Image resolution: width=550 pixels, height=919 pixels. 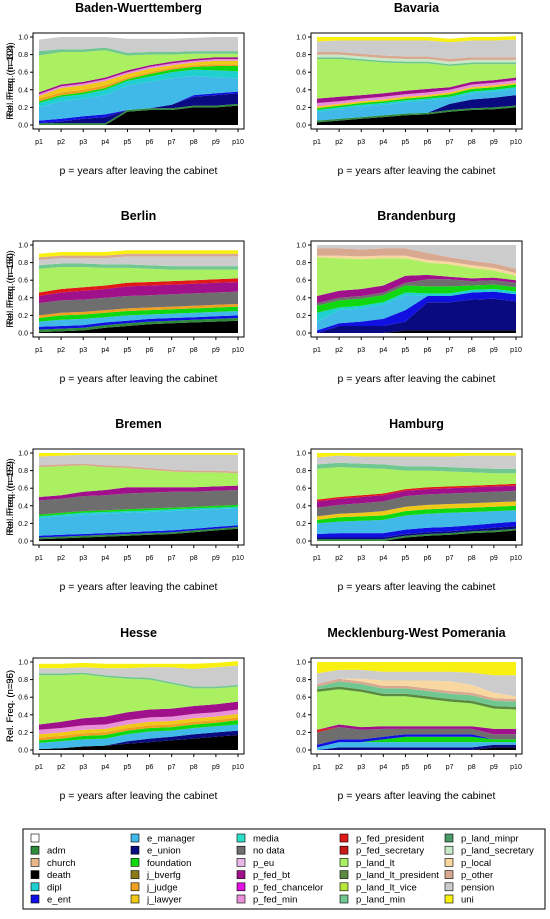 I want to click on panel-title: Berlin, so click(x=138, y=216).